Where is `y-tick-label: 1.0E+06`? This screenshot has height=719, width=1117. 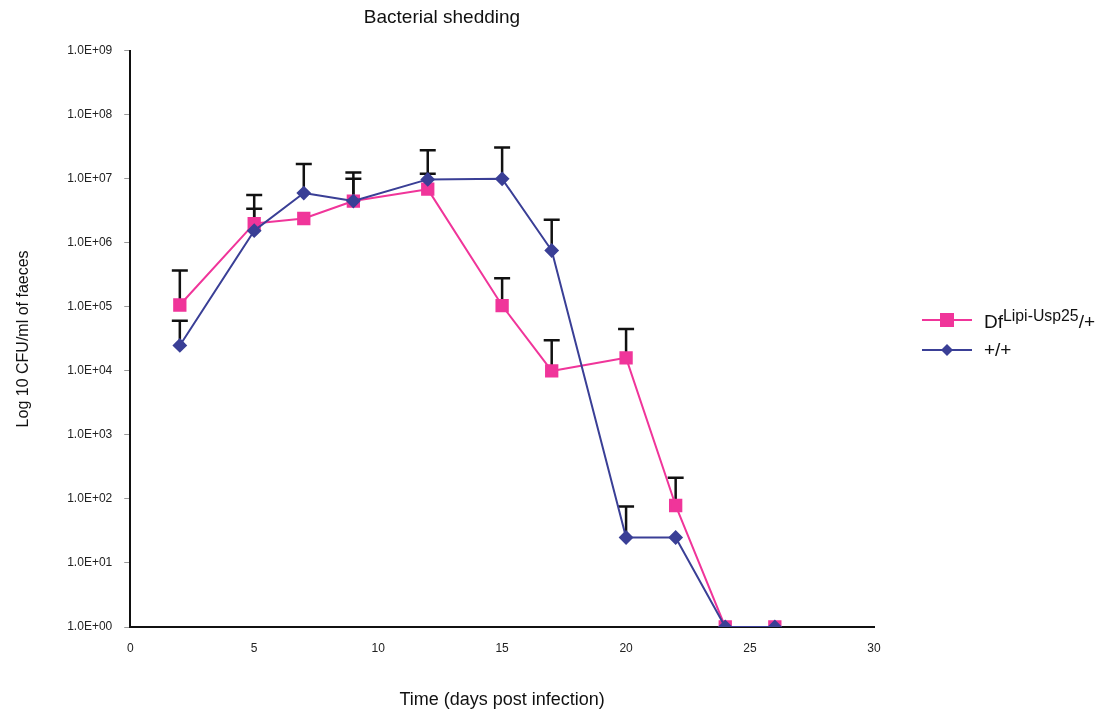
y-tick-label: 1.0E+06 is located at coordinates (90, 242).